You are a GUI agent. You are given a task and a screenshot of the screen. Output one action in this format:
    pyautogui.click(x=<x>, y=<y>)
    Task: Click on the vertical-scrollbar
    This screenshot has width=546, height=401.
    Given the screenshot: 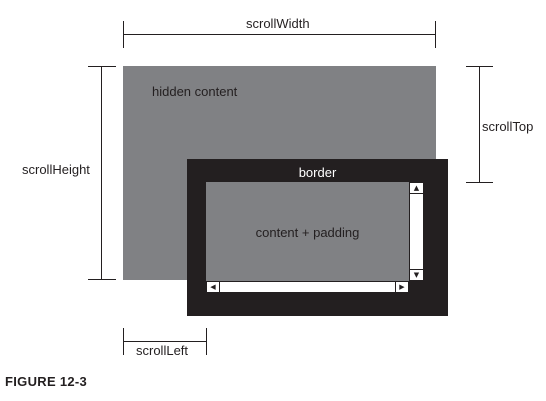 What is the action you would take?
    pyautogui.click(x=416, y=231)
    